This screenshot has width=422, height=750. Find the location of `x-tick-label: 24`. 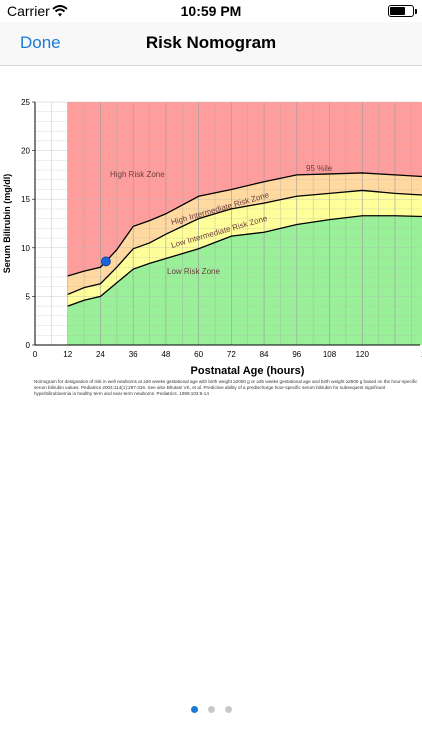

x-tick-label: 24 is located at coordinates (100, 354).